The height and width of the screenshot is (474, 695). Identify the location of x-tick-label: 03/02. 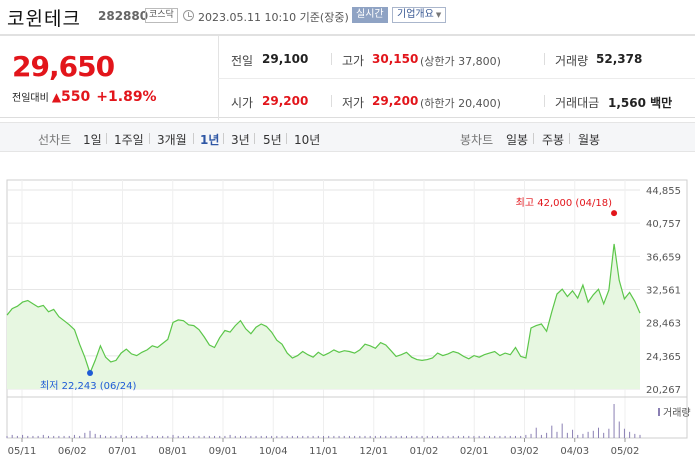
(524, 451).